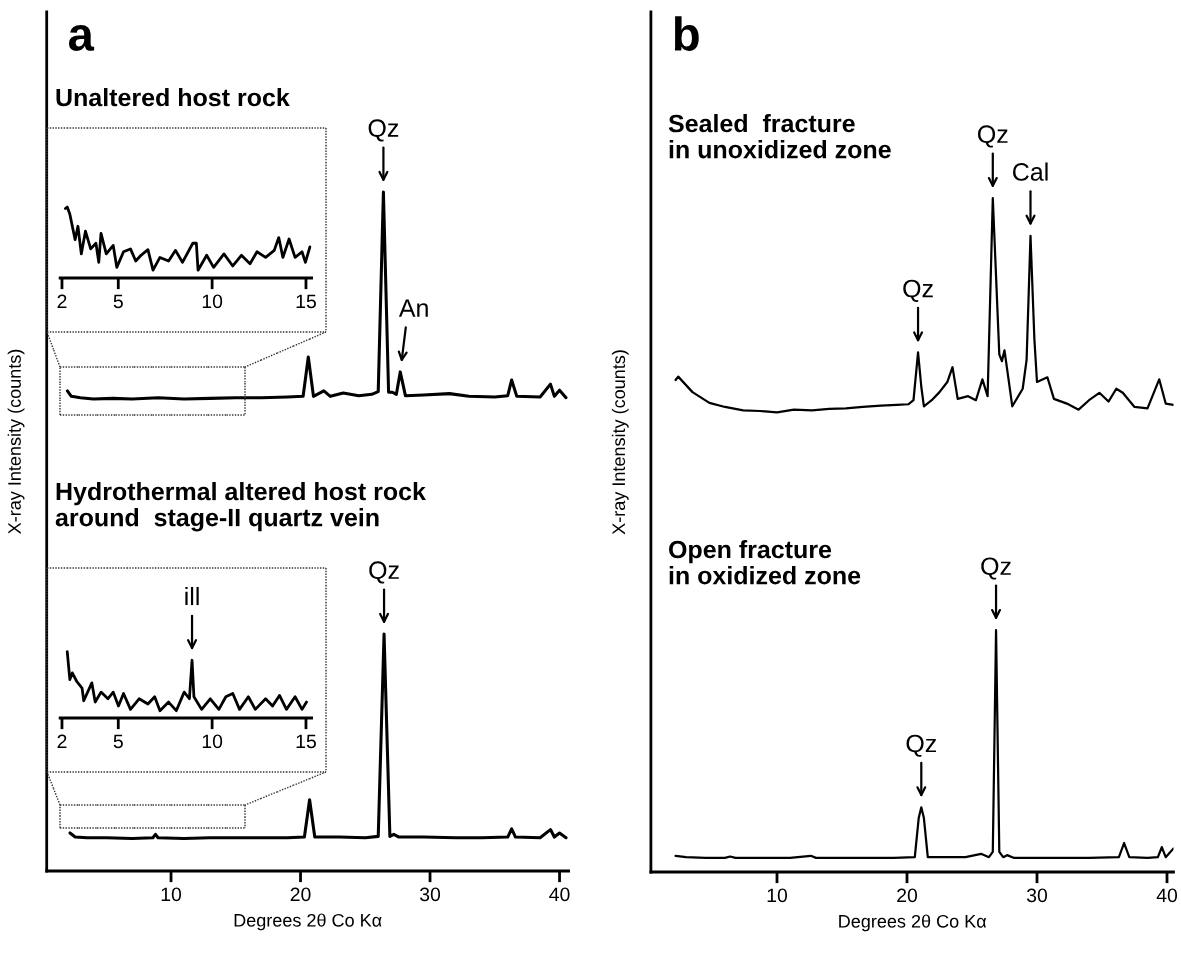 This screenshot has width=1181, height=953. Describe the element at coordinates (765, 562) in the screenshot. I see `annotation: Open fracture in oxidized zone` at that location.